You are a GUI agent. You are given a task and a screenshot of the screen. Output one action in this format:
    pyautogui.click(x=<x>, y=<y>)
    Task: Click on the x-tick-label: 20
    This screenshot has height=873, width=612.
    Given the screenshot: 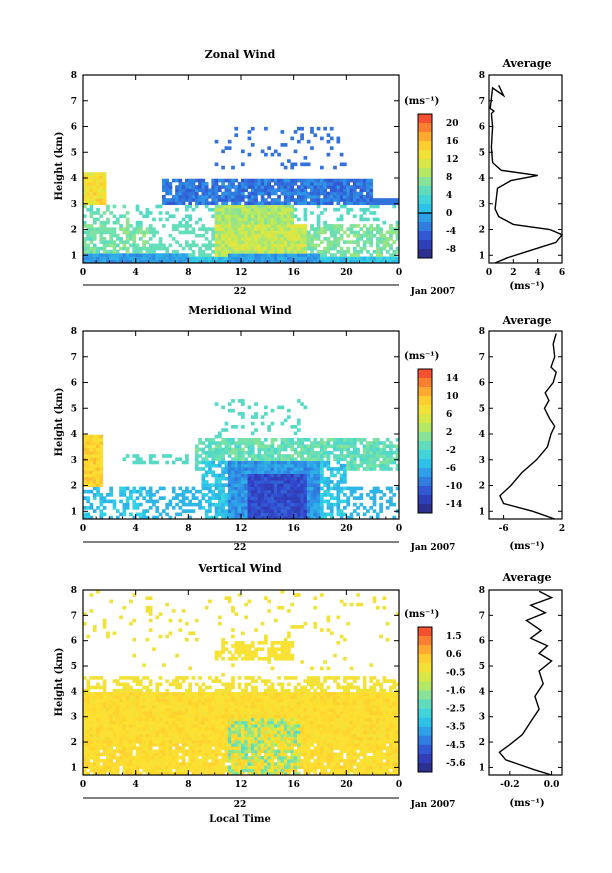 What is the action you would take?
    pyautogui.click(x=346, y=529)
    